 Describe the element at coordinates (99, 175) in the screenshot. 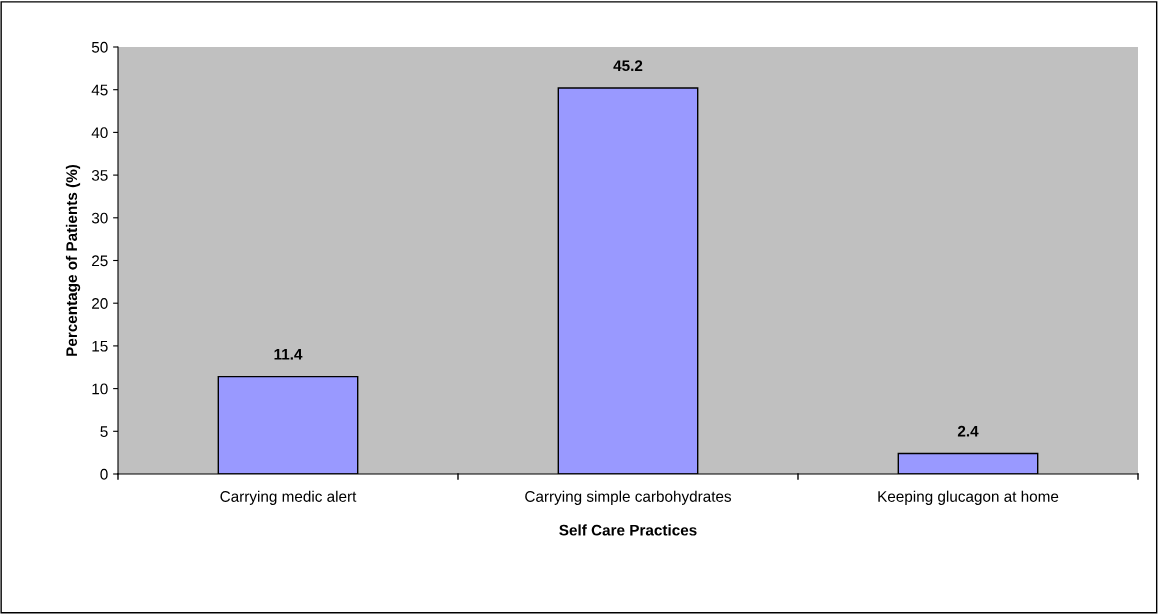

I see `y-tick-label: 35` at that location.